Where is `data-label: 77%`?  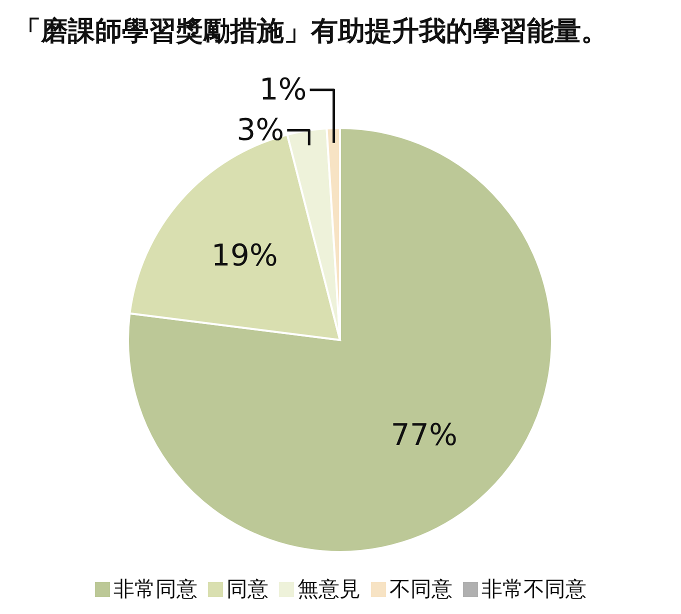
data-label: 77% is located at coordinates (424, 435).